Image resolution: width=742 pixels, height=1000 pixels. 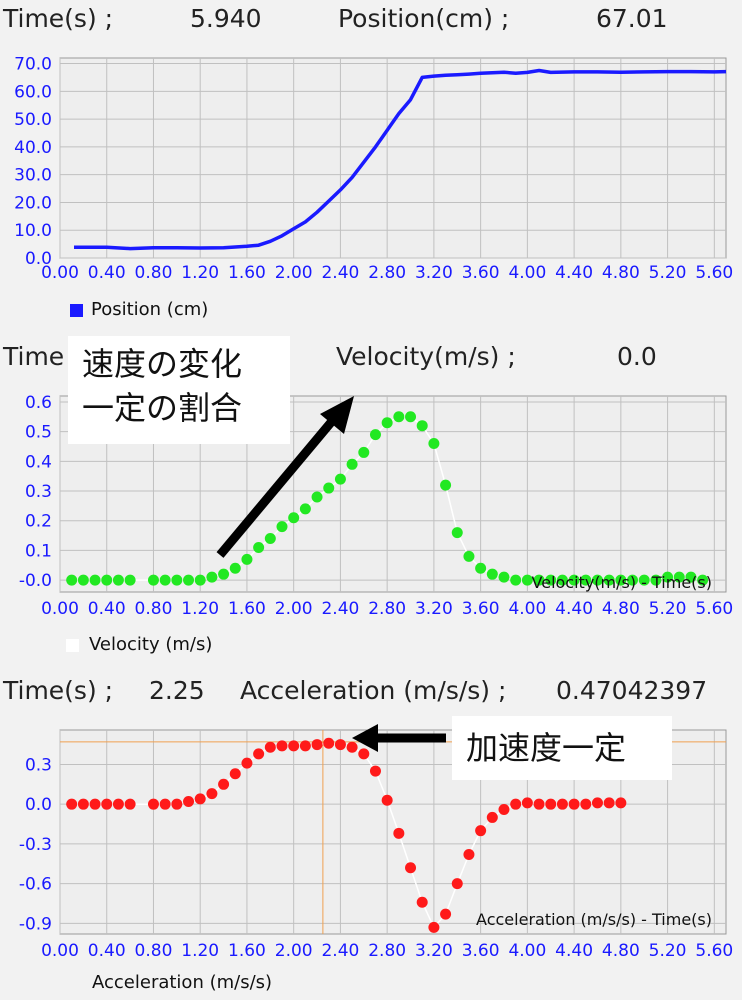 What do you see at coordinates (546, 748) in the screenshot?
I see `acceleration-annotation-text: 加速度一定` at bounding box center [546, 748].